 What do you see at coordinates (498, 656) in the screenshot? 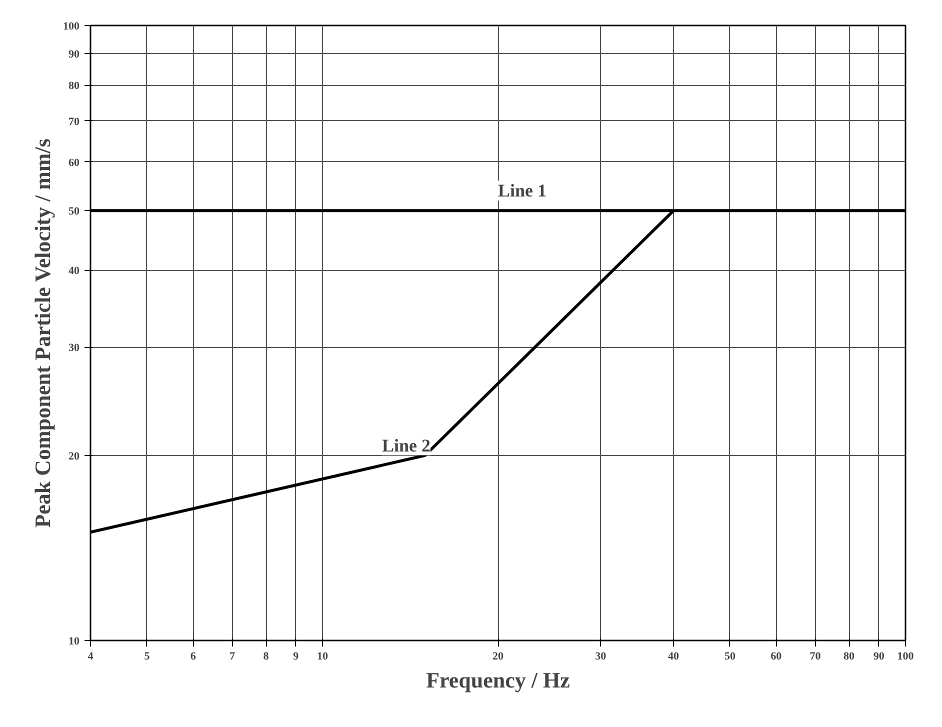
I see `x-tick-label: 20` at bounding box center [498, 656].